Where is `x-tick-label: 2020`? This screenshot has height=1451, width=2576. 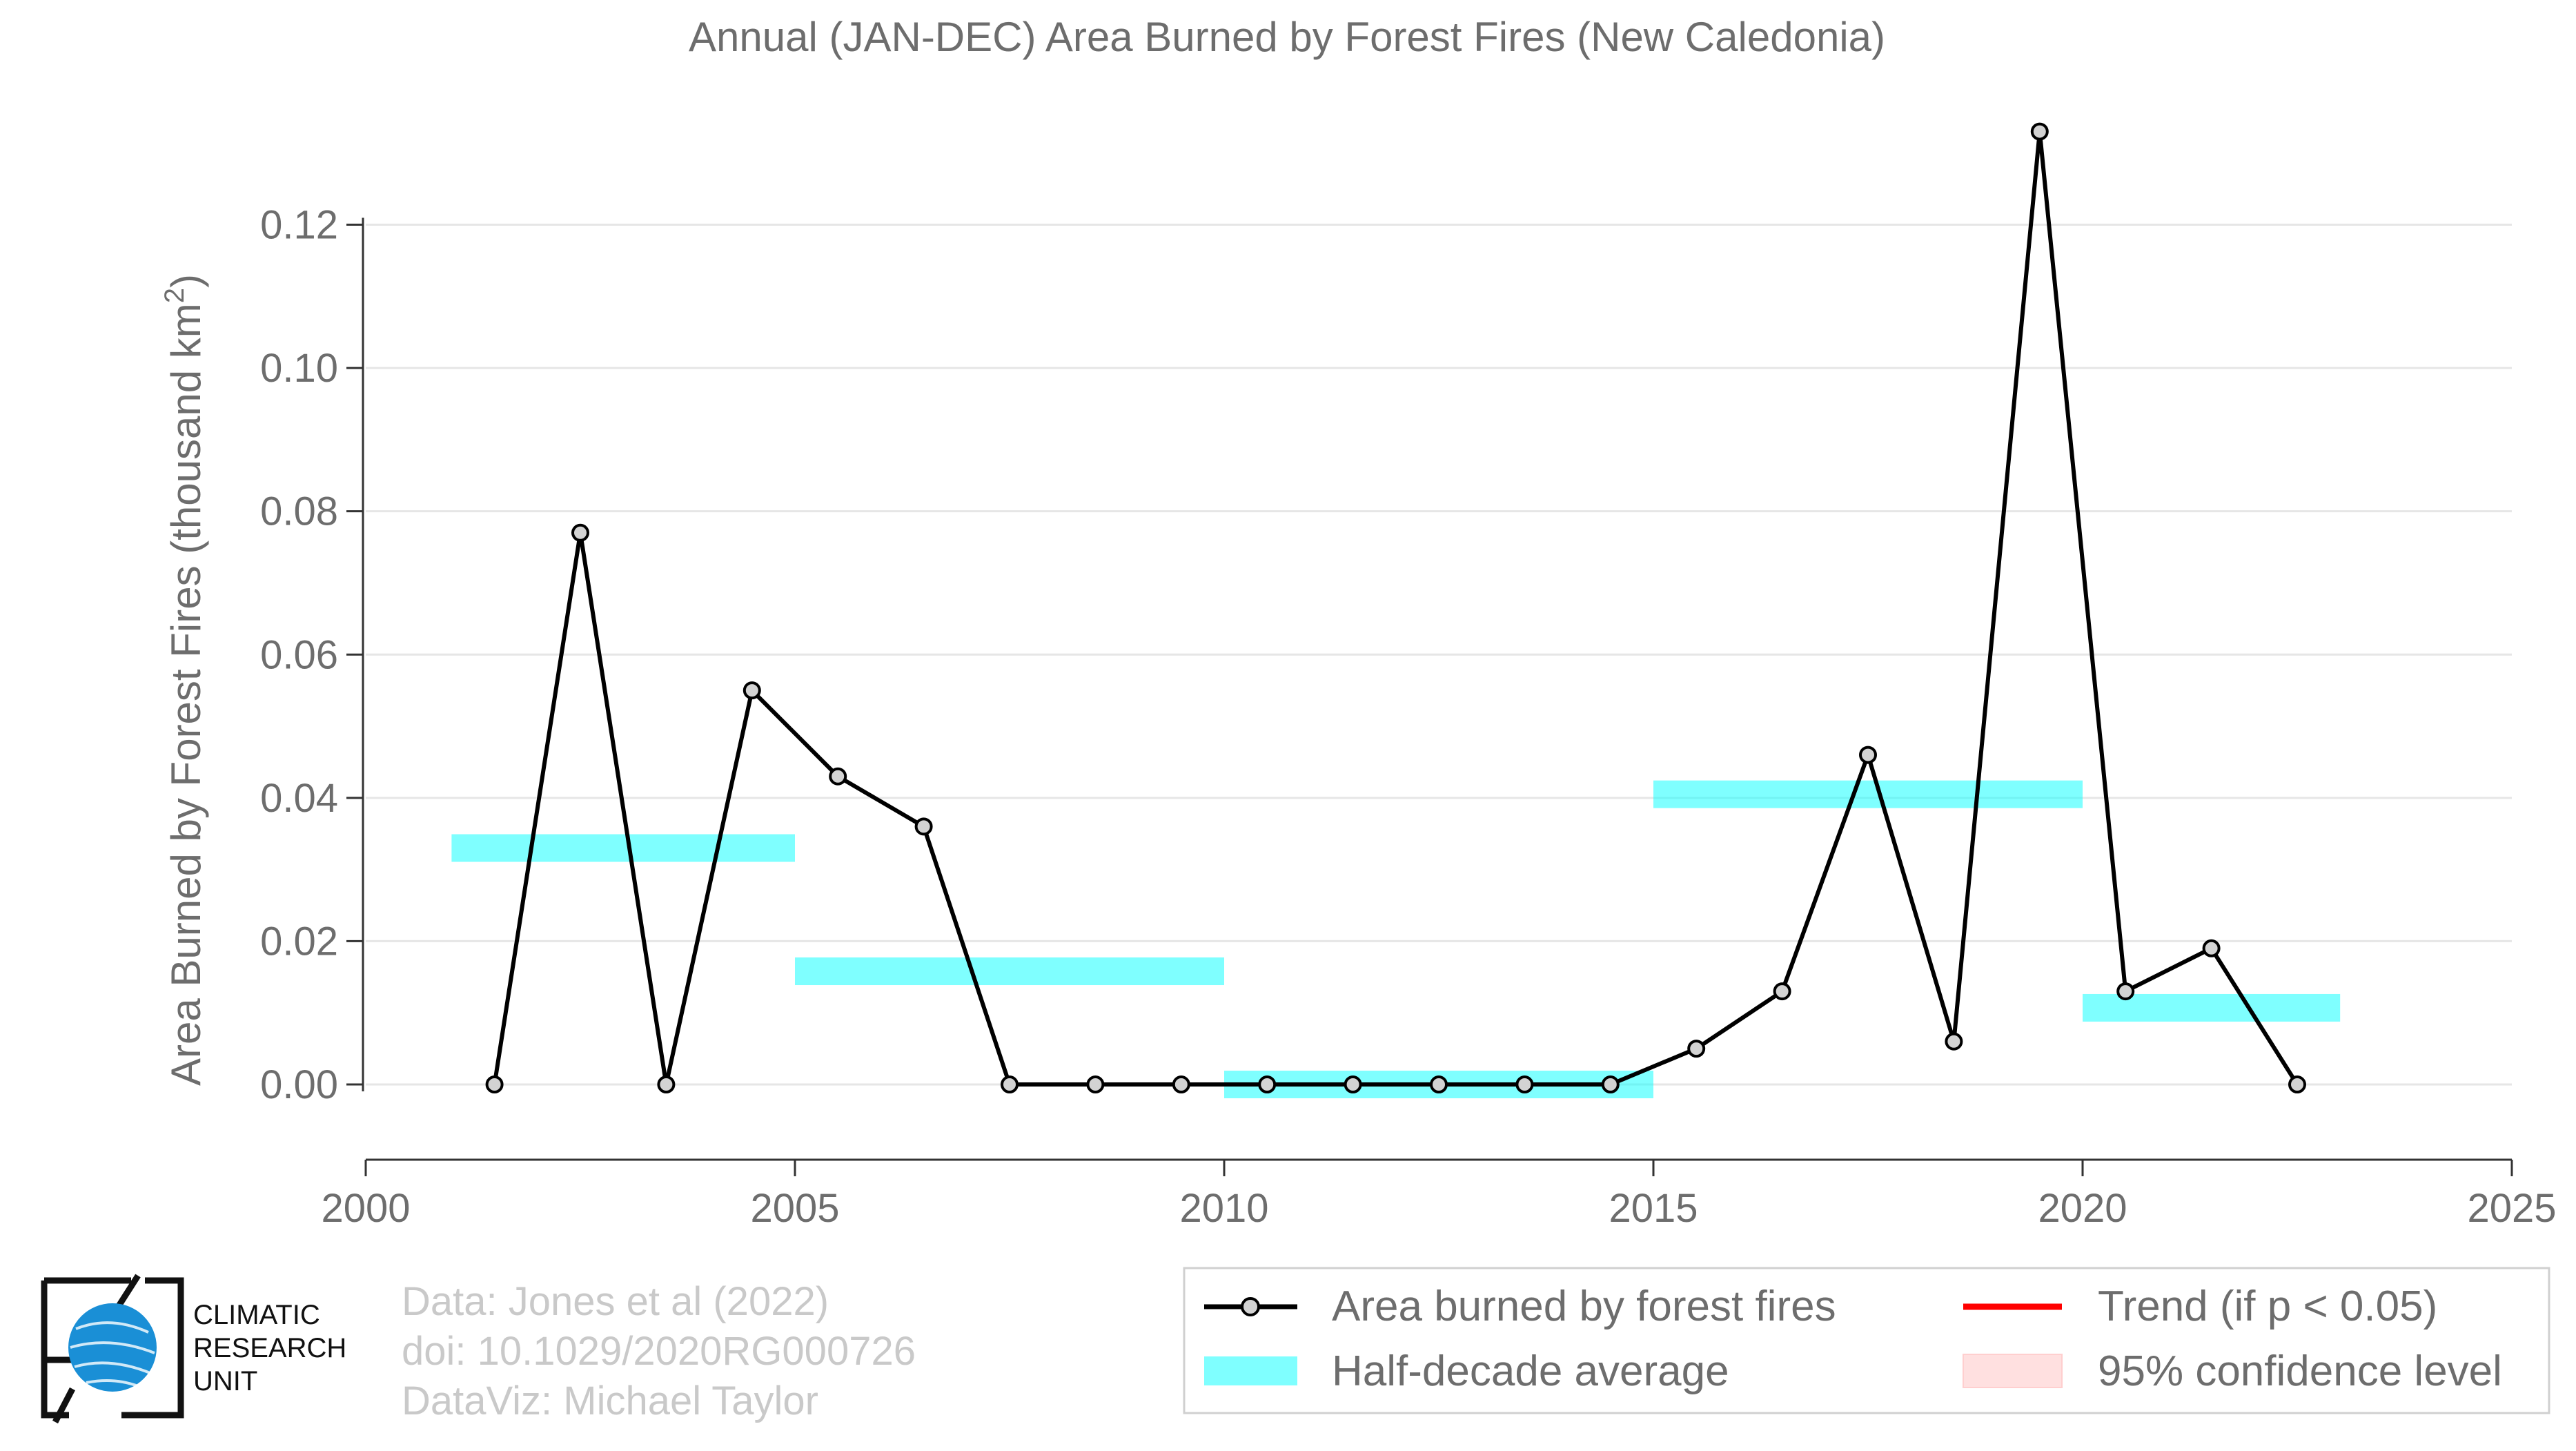
x-tick-label: 2020 is located at coordinates (2082, 1209).